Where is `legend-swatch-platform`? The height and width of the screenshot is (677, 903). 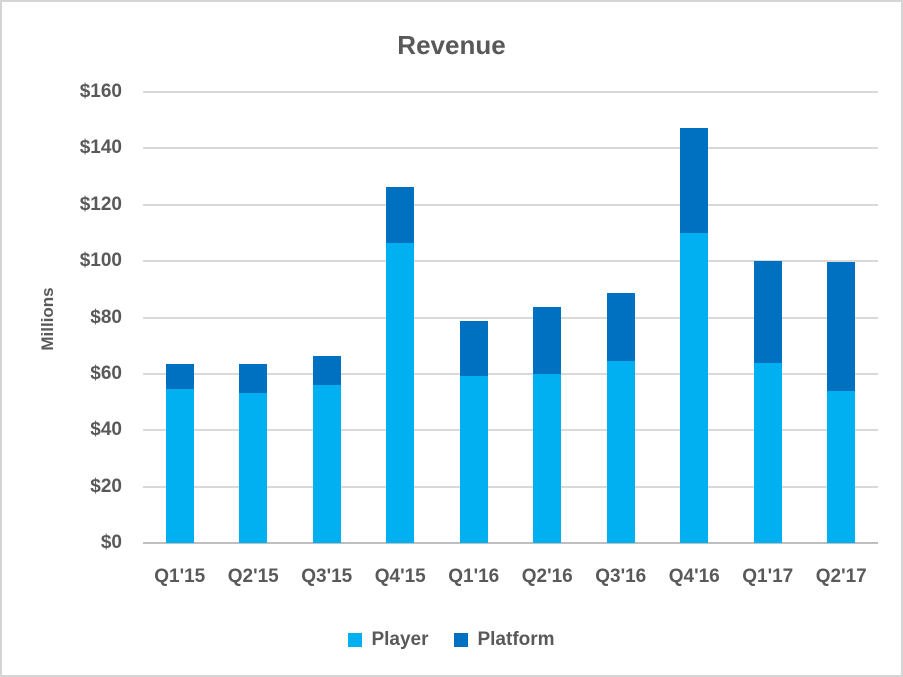
legend-swatch-platform is located at coordinates (461, 640).